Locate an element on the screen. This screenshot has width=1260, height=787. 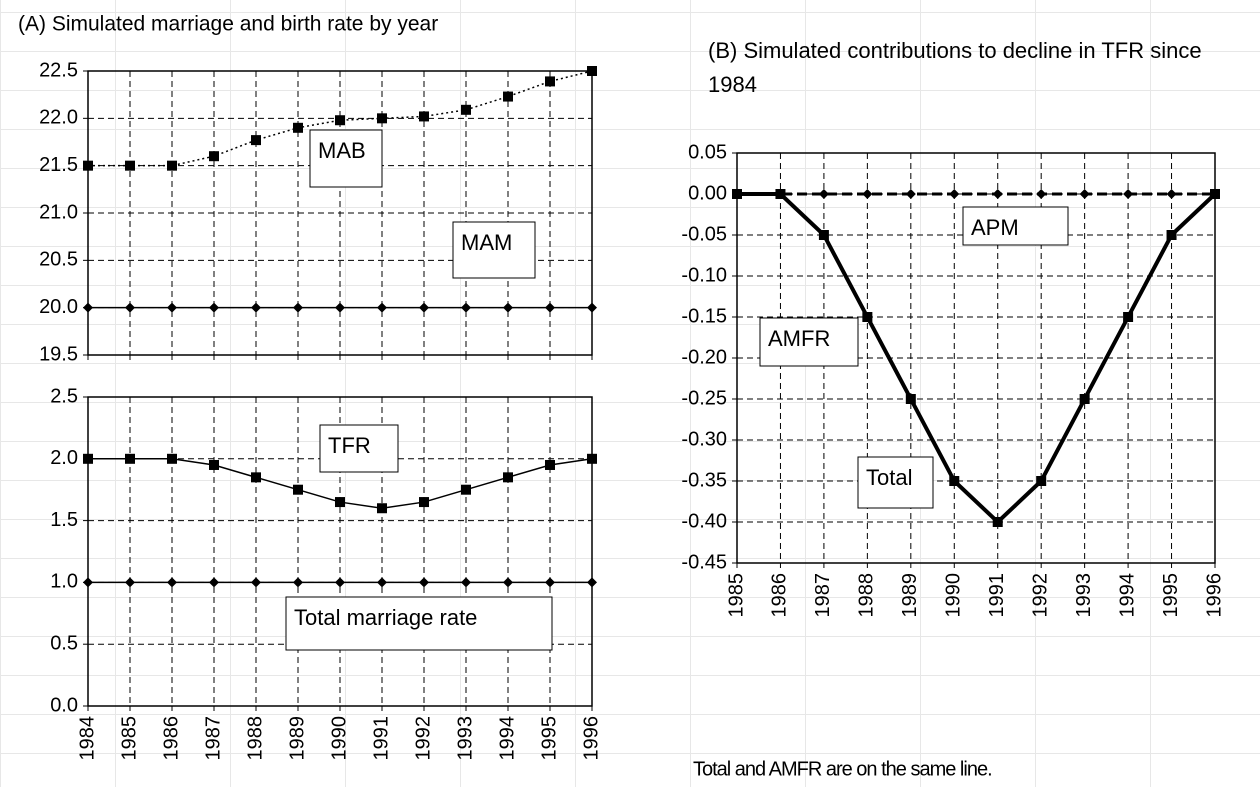
y-tick-label: 1.0 is located at coordinates (64, 582).